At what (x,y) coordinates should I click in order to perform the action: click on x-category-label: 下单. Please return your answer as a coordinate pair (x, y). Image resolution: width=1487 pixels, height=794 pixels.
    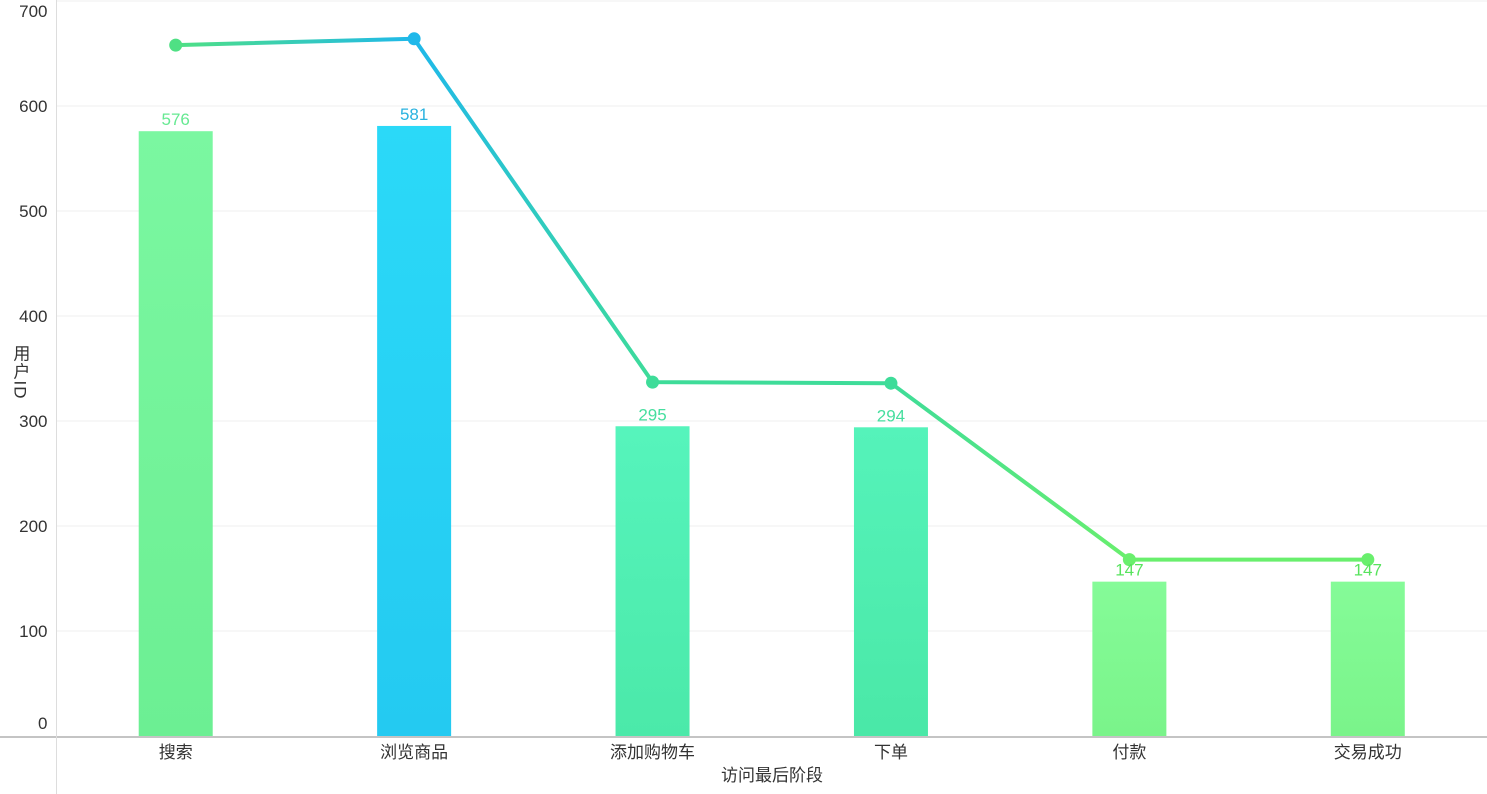
    Looking at the image, I should click on (891, 752).